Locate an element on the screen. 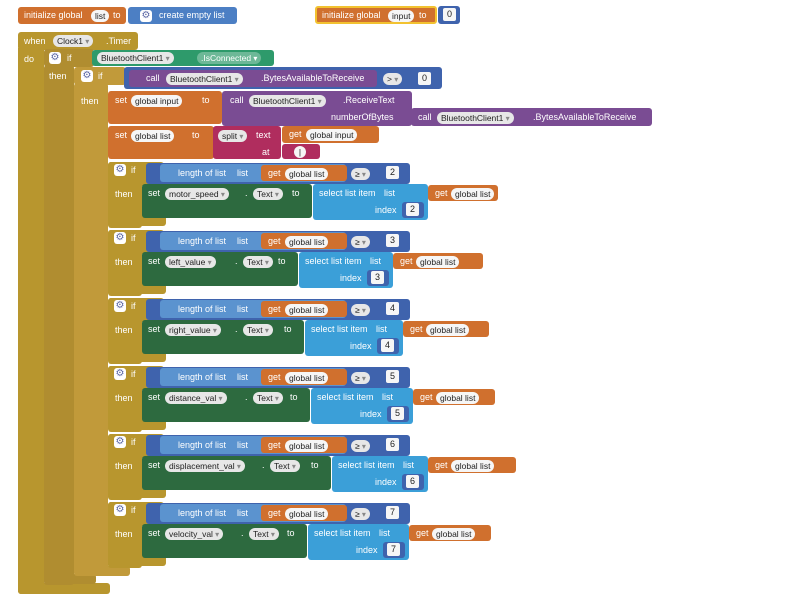 Image resolution: width=796 pixels, height=600 pixels. label-component-dropdown: left_value is located at coordinates (190, 262).